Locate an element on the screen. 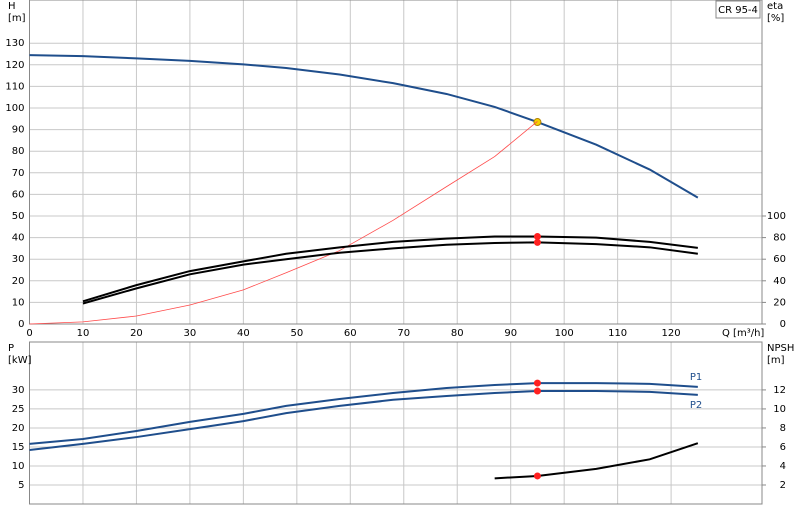 The height and width of the screenshot is (520, 800). x-tick-label: 90 is located at coordinates (510, 333).